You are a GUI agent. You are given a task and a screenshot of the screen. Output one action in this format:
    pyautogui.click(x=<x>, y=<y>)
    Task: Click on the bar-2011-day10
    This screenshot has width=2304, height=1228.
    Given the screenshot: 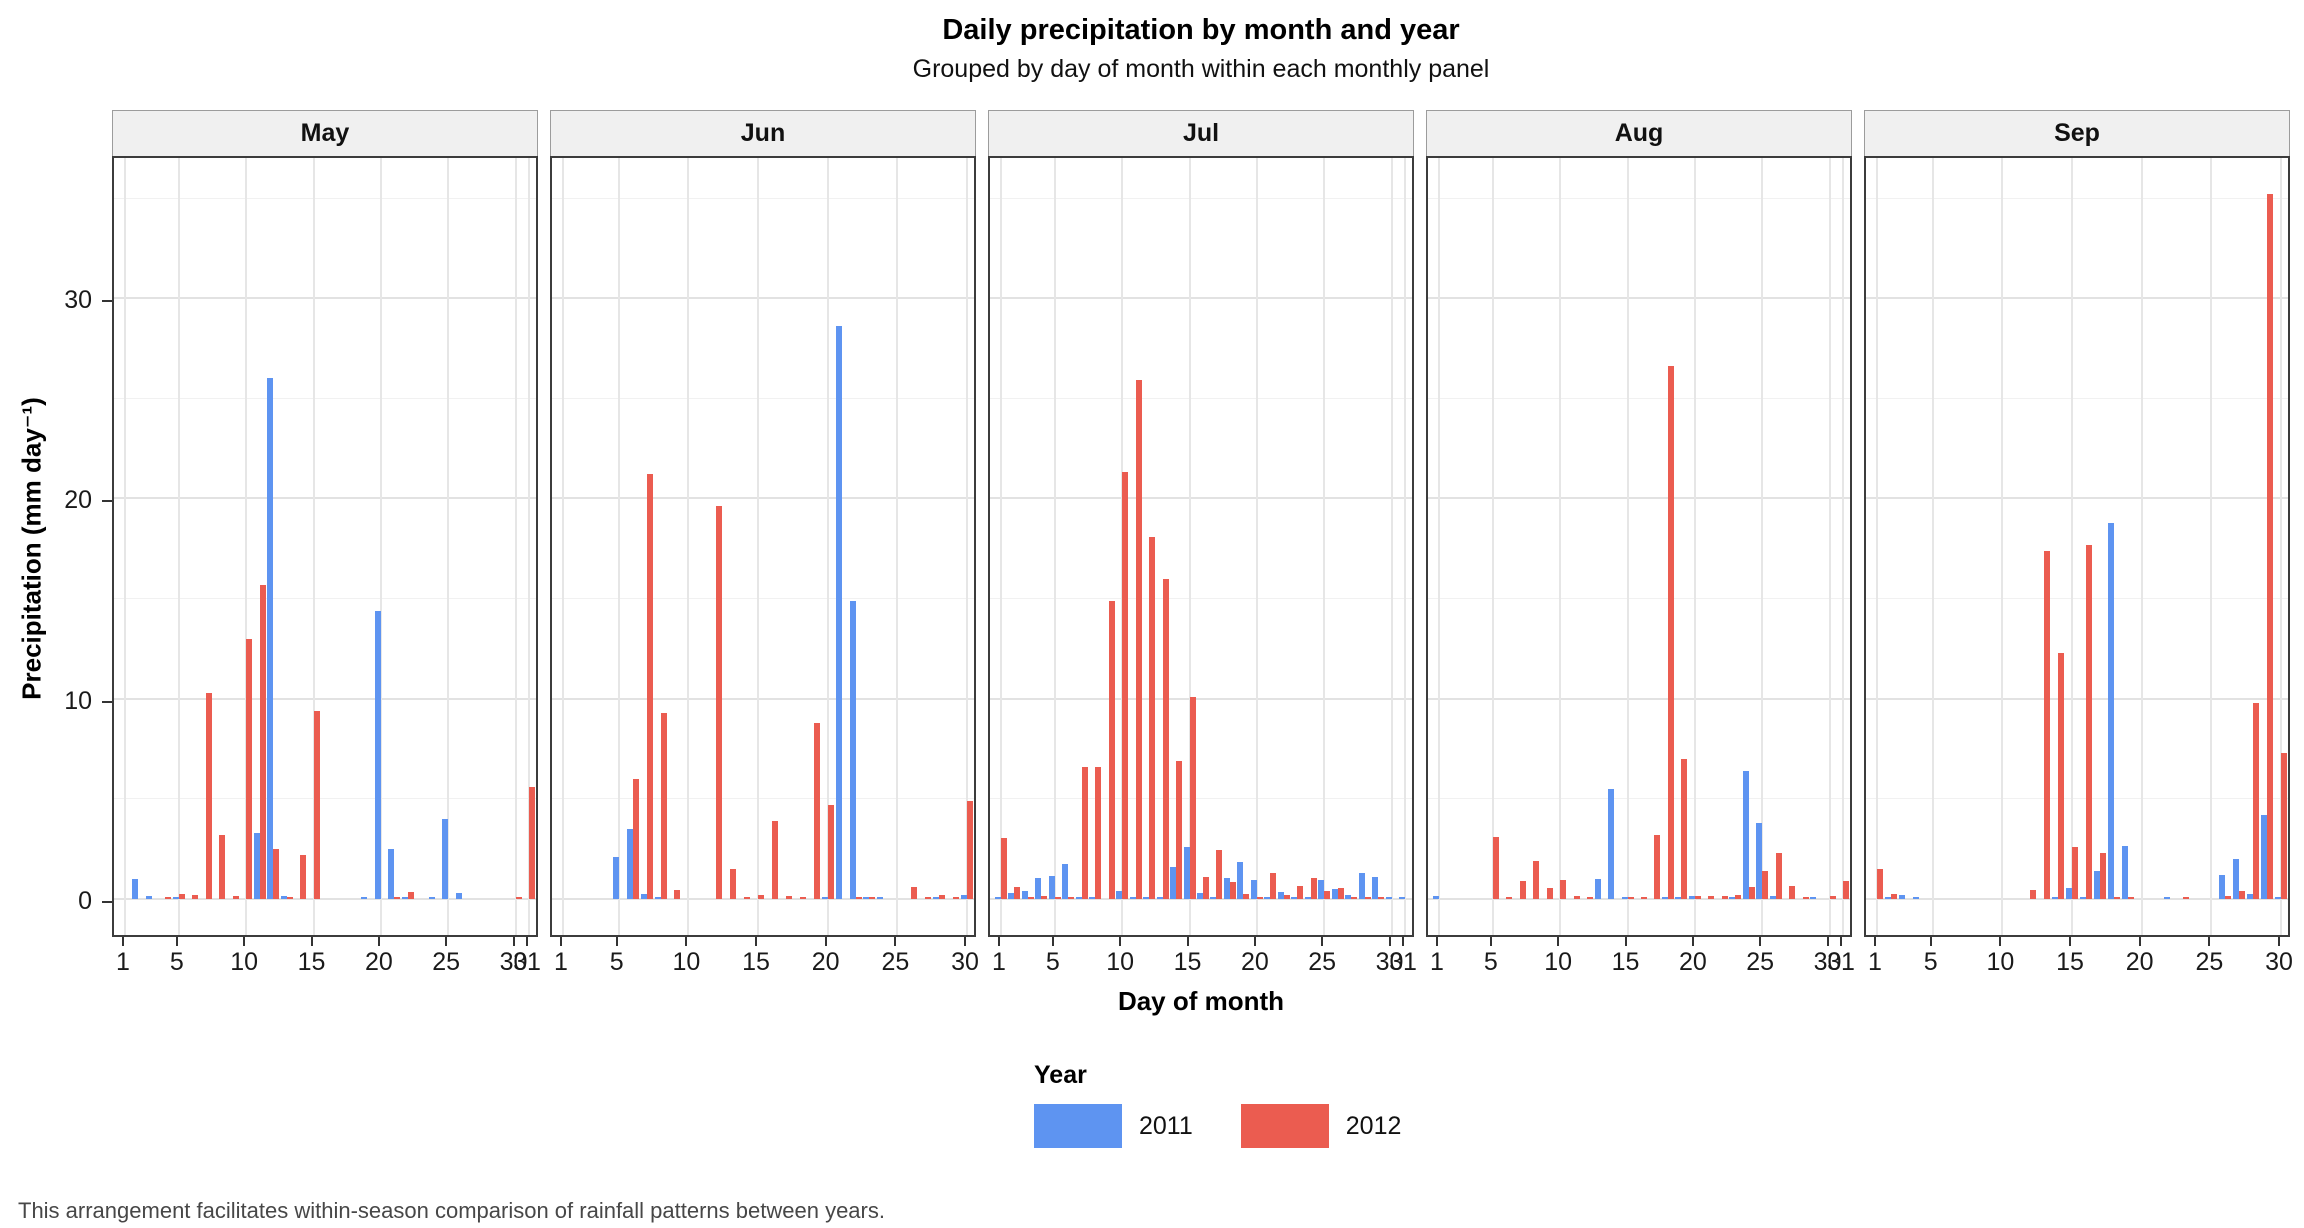 What is the action you would take?
    pyautogui.click(x=1119, y=894)
    